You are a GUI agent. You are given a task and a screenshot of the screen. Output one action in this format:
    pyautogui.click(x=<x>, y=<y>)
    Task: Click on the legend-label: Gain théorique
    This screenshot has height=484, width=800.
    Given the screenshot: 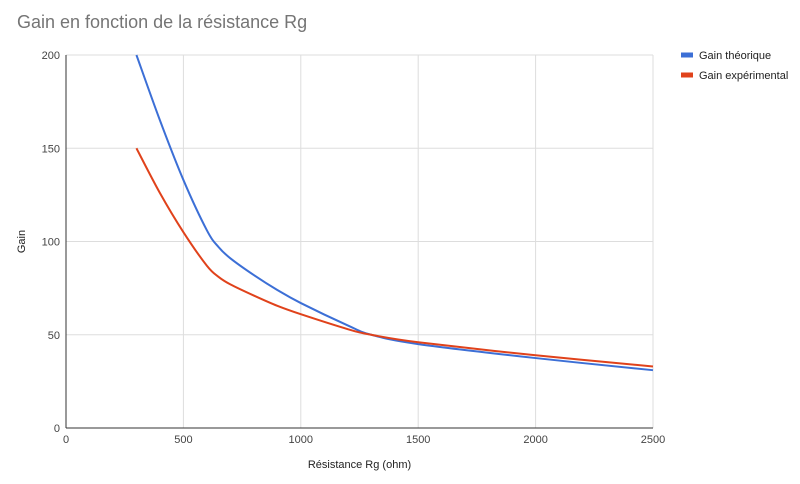 What is the action you would take?
    pyautogui.click(x=735, y=56)
    